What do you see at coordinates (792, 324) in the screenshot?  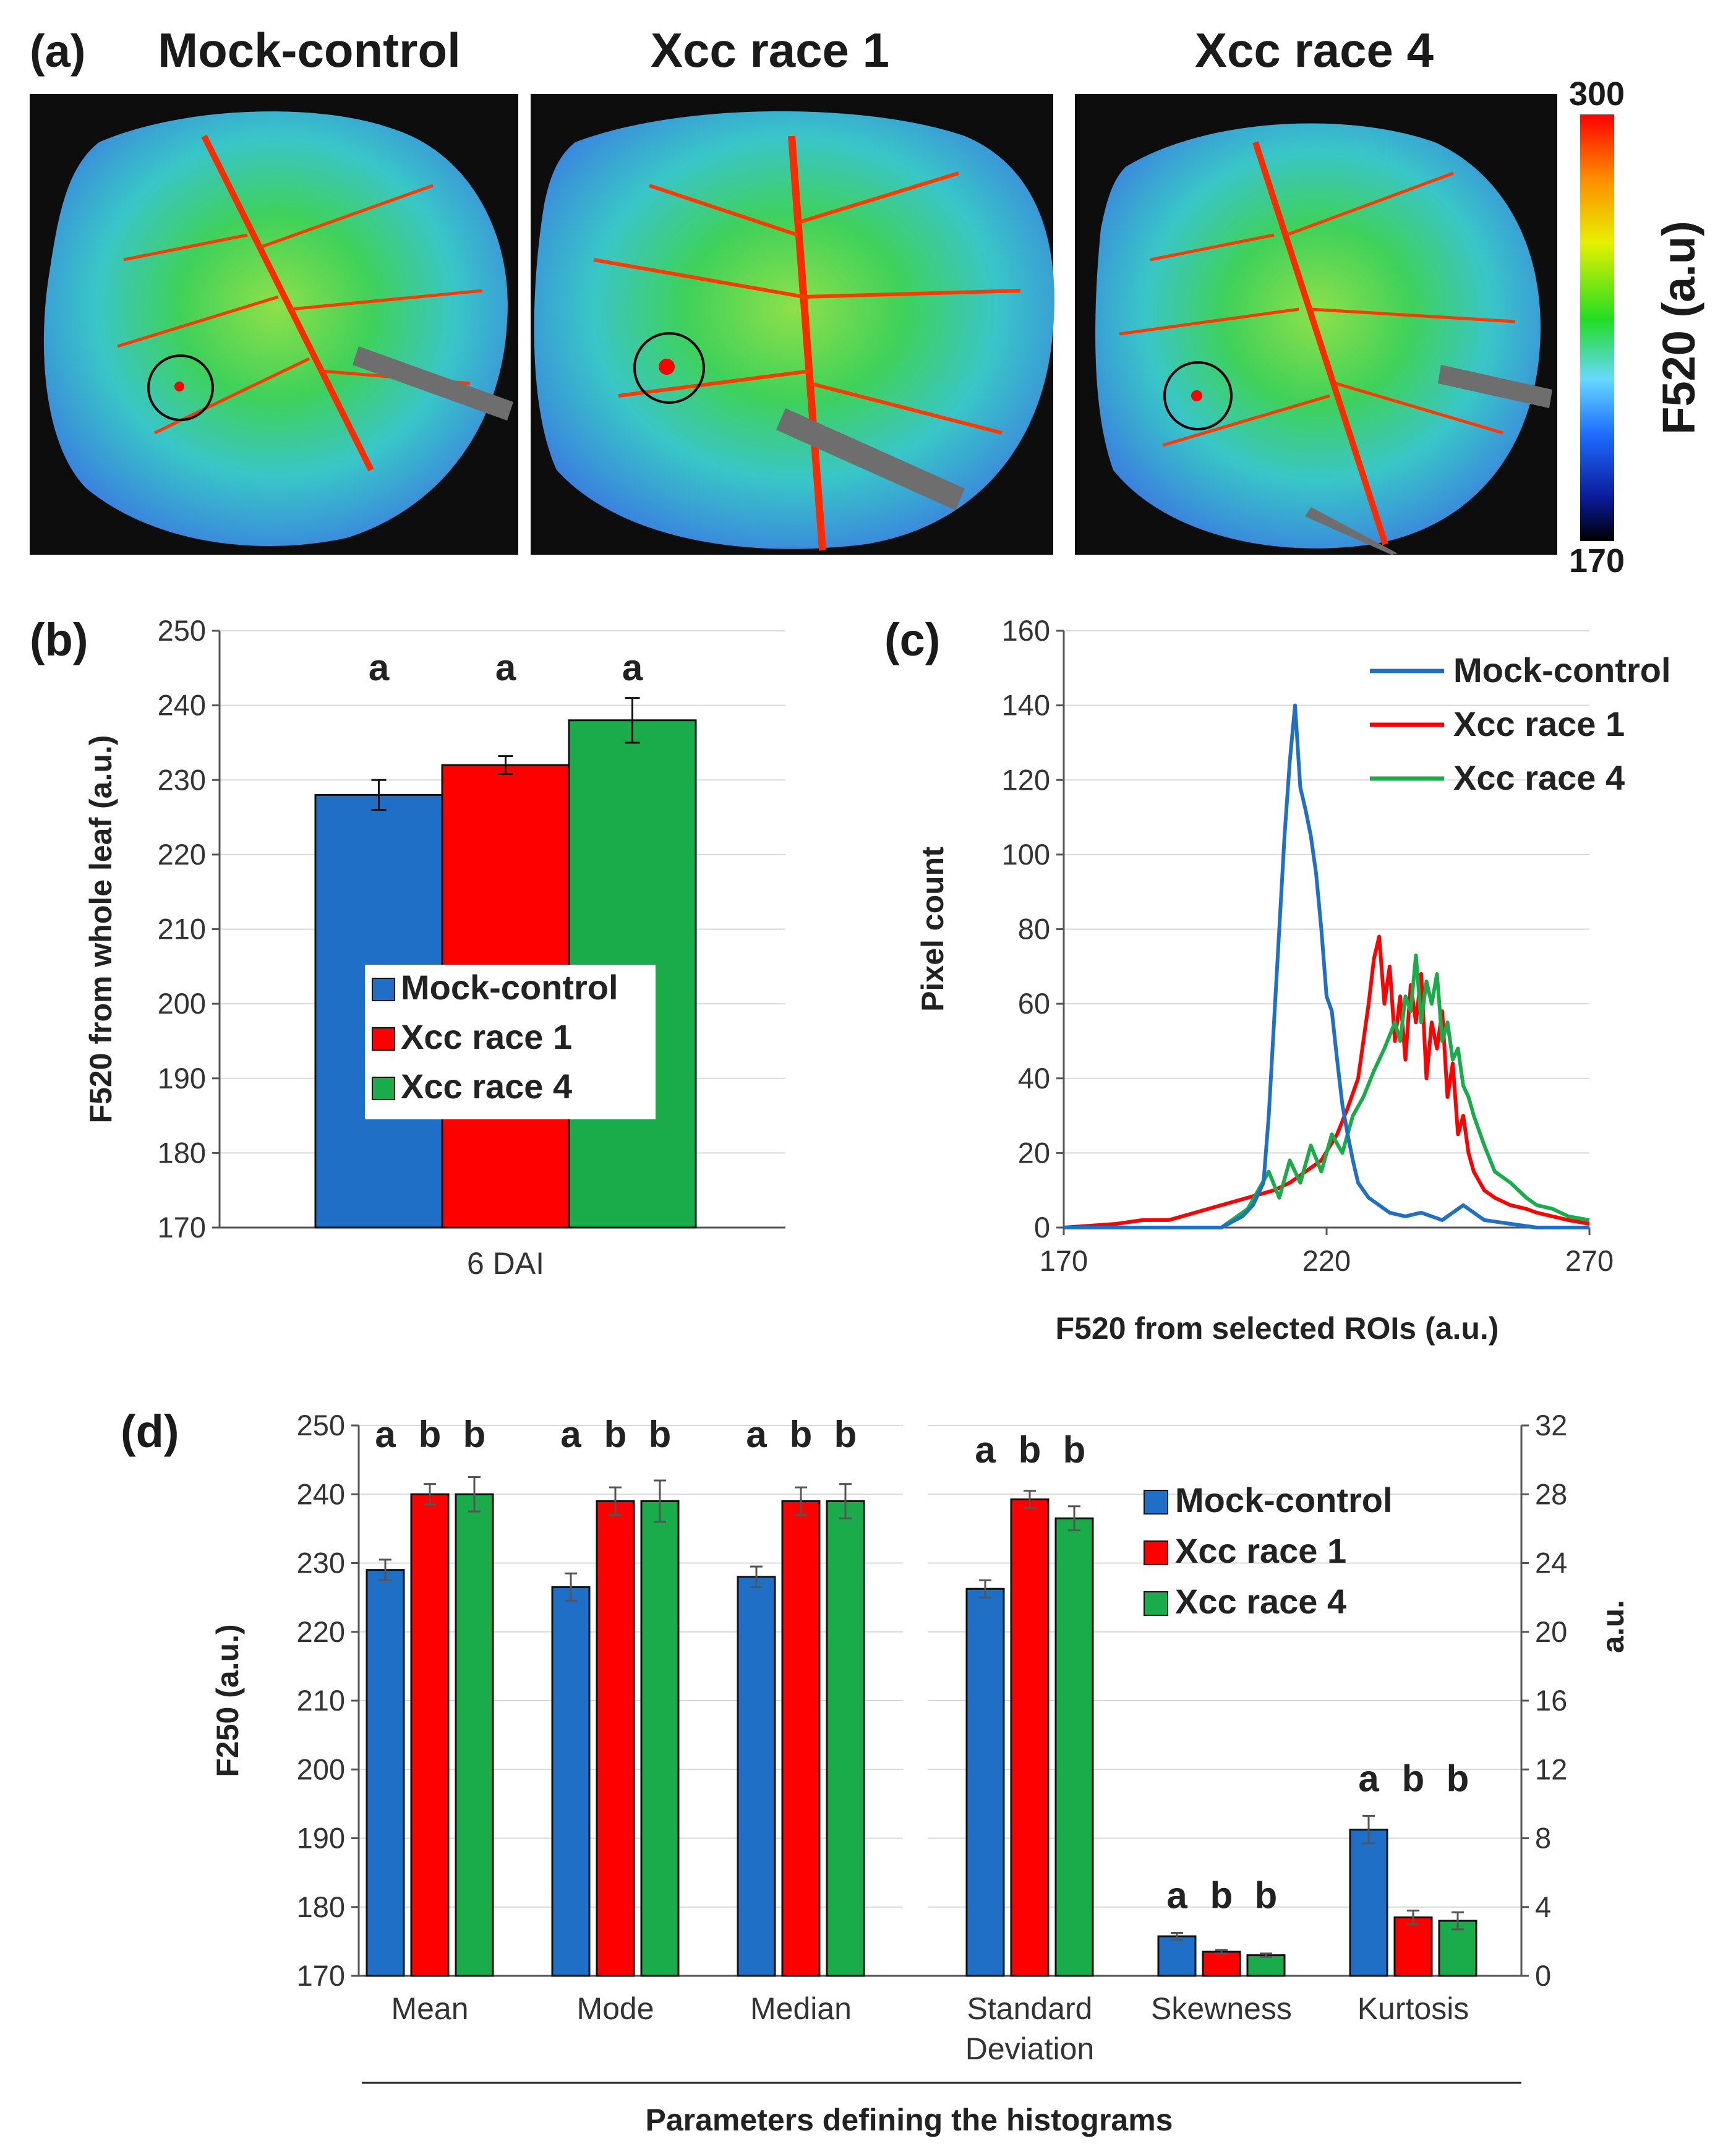 I see `leaf-image-race1` at bounding box center [792, 324].